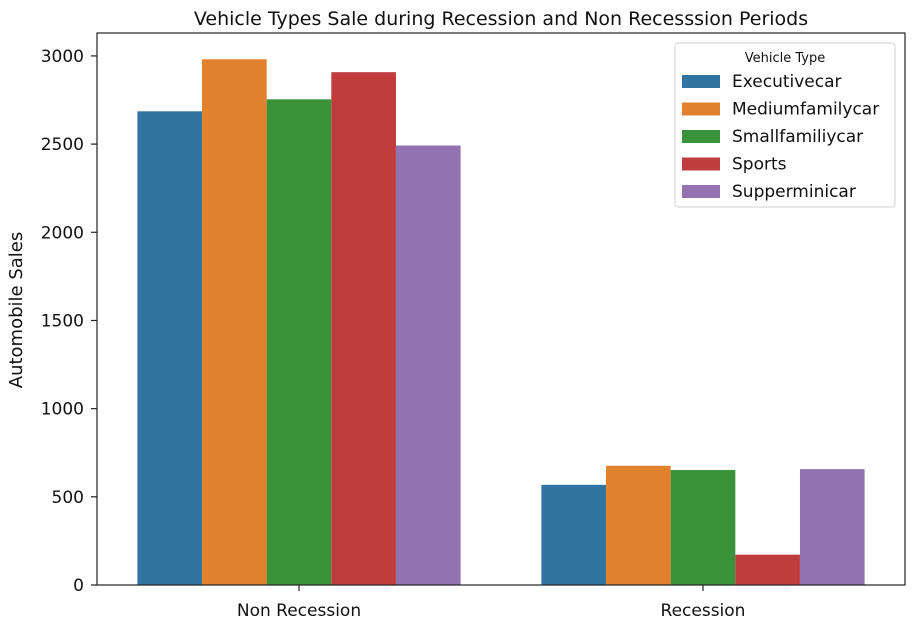  Describe the element at coordinates (62, 233) in the screenshot. I see `y-tick-label: 2000` at that location.